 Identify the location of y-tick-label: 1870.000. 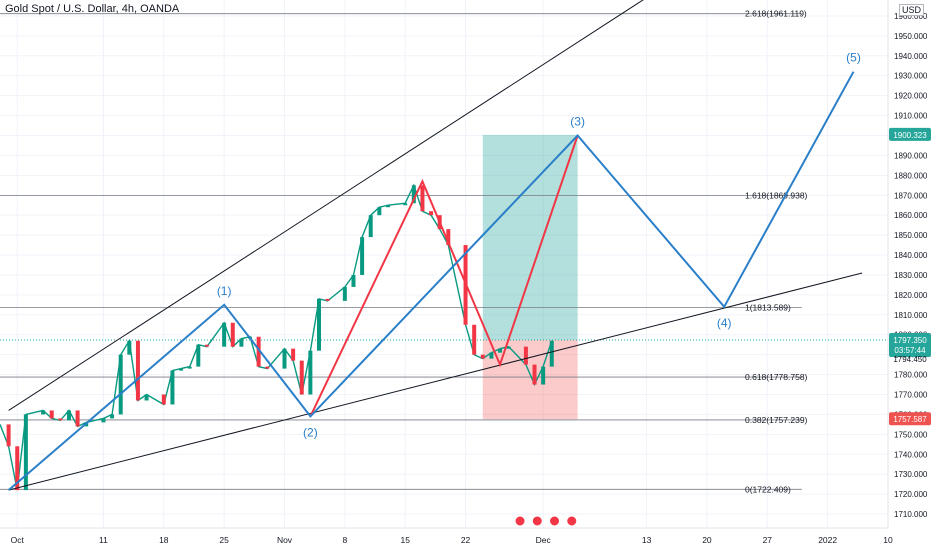
(911, 195).